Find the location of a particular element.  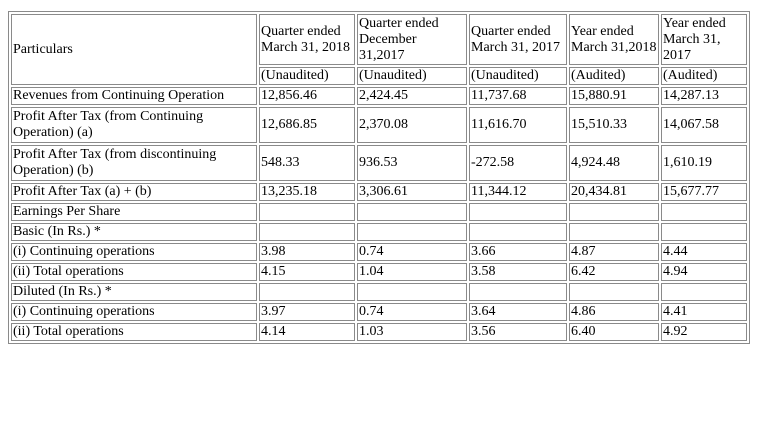

cell-value: 11,737.68 is located at coordinates (518, 96).